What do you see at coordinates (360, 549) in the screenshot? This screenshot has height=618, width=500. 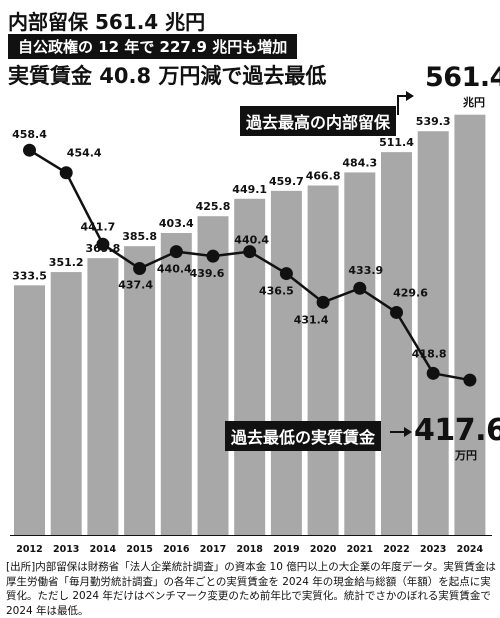 I see `x-tick-2021: 2021` at bounding box center [360, 549].